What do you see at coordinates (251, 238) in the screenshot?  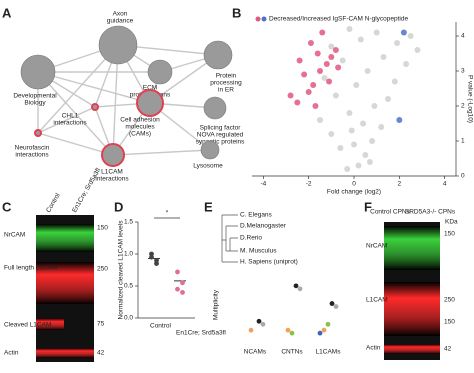 I see `legend-label: D.Rerio` at bounding box center [251, 238].